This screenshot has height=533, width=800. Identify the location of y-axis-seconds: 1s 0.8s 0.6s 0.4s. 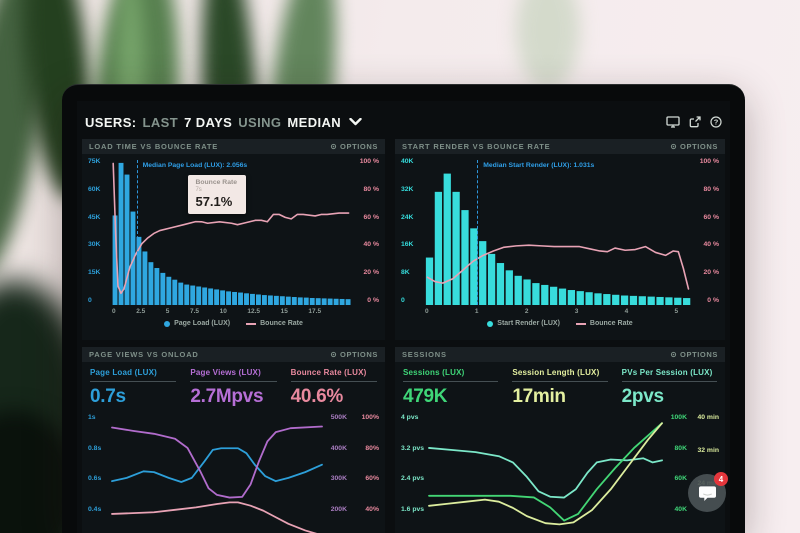
(99, 468).